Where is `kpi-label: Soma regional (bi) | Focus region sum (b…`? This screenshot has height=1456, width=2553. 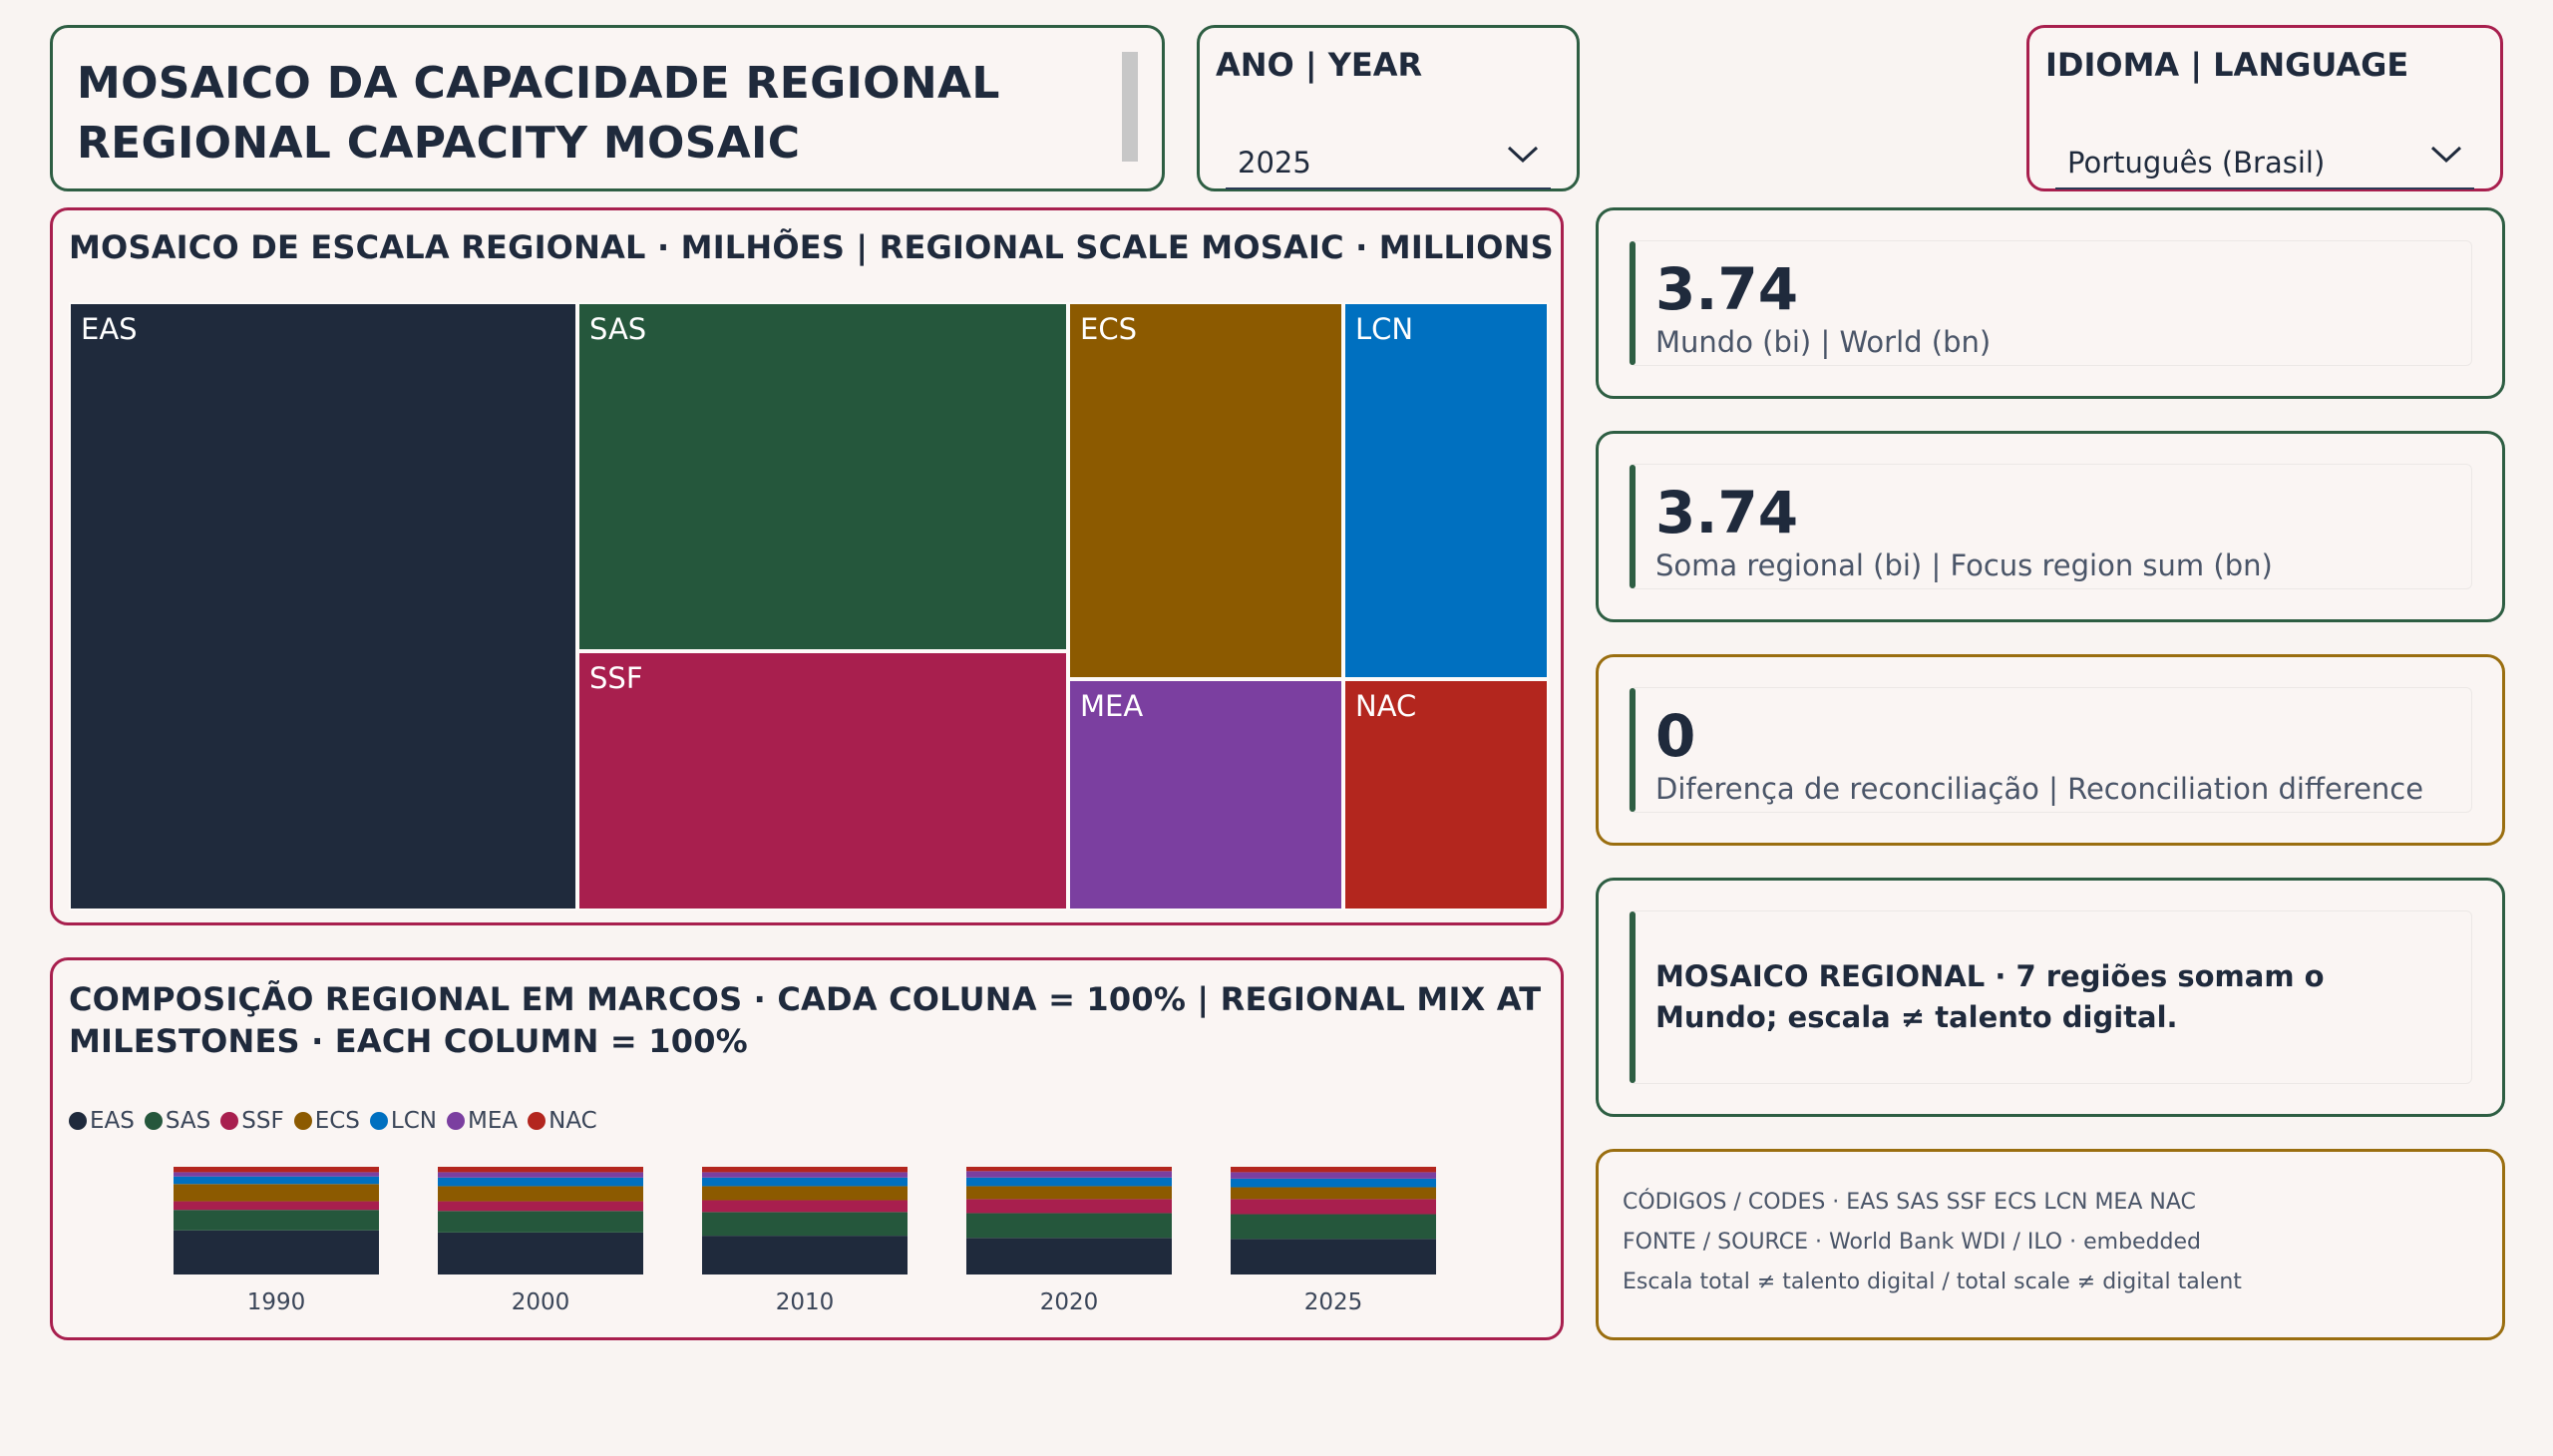
kpi-label: Soma regional (bi) | Focus region sum (b… is located at coordinates (1964, 565).